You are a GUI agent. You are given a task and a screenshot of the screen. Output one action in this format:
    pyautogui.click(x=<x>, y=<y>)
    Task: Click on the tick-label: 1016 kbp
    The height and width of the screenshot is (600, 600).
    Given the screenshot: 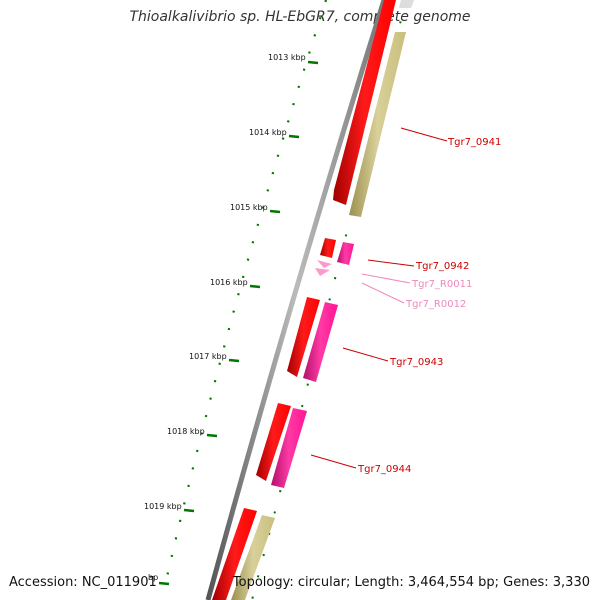 What is the action you would take?
    pyautogui.click(x=229, y=282)
    